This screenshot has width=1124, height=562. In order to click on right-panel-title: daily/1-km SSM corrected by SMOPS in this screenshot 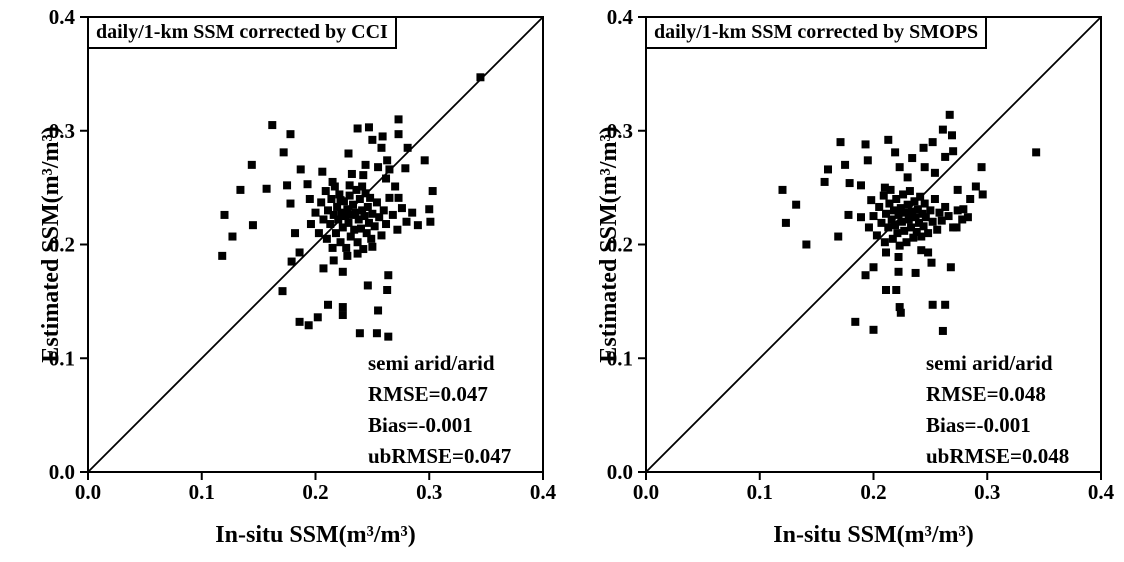, I will do `click(816, 32)`.